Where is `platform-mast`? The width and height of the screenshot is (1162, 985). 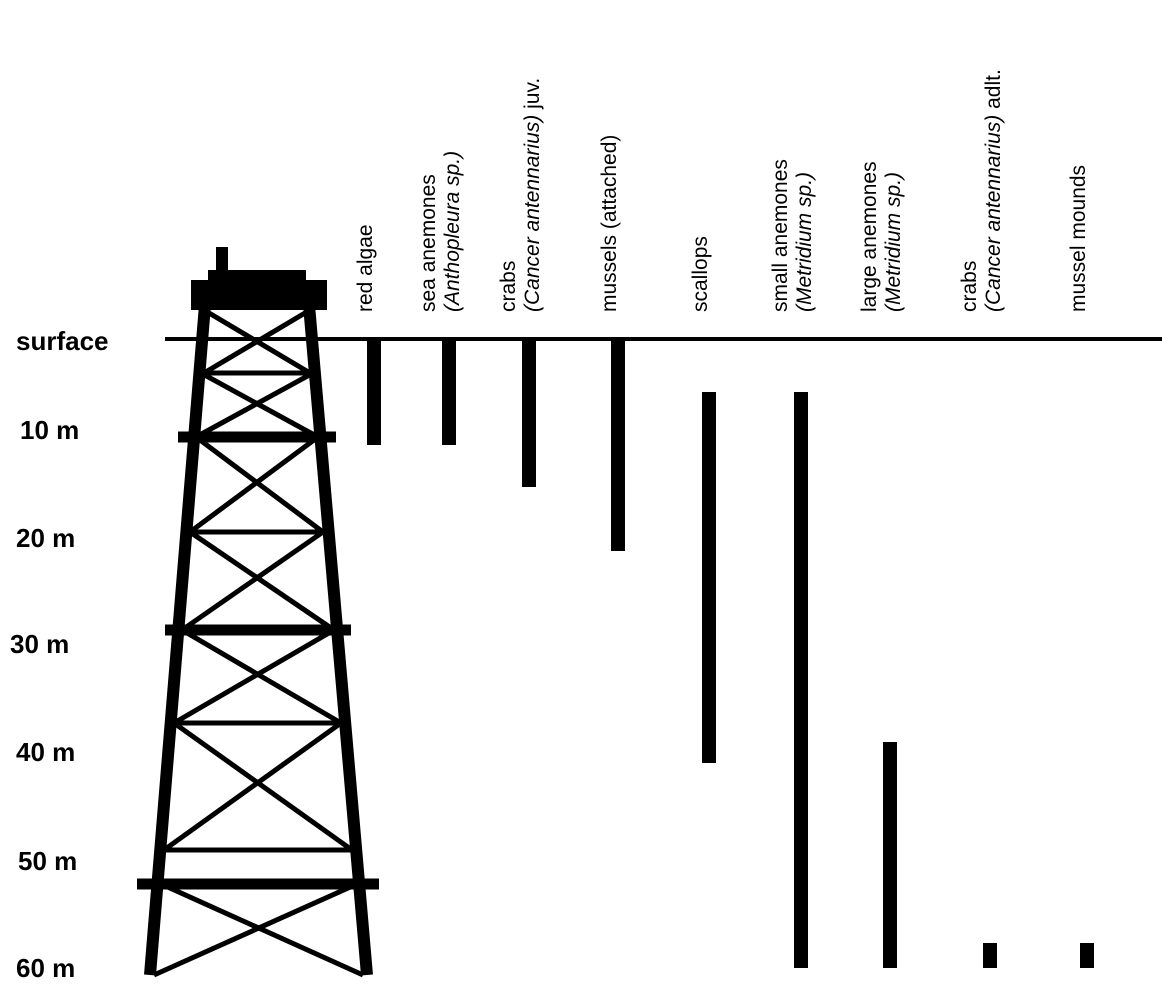 platform-mast is located at coordinates (222, 259).